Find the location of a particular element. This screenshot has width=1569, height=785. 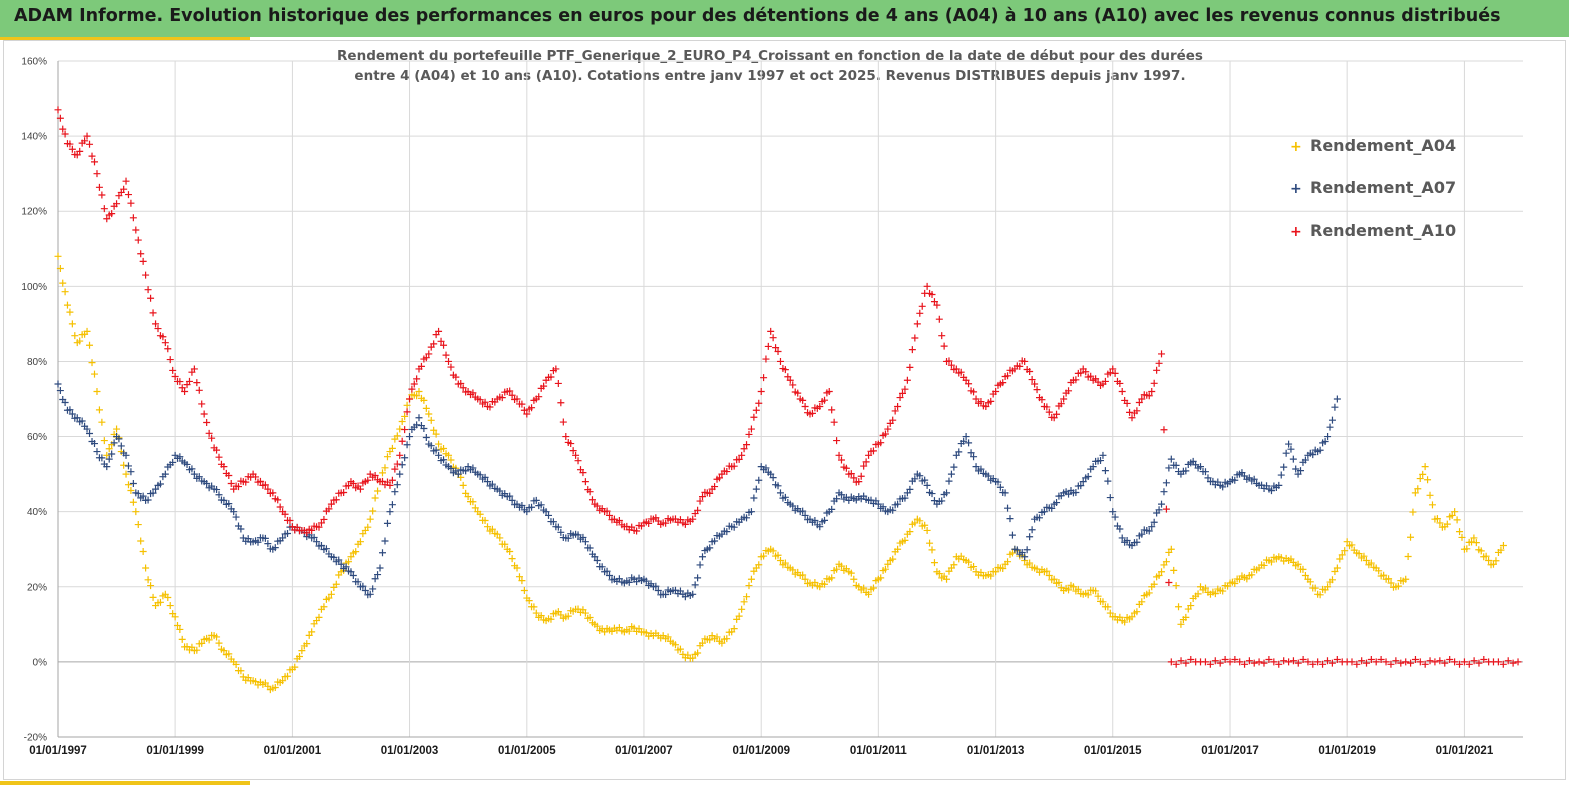

legend-label-a04: Rendement_A04 is located at coordinates (1383, 145).